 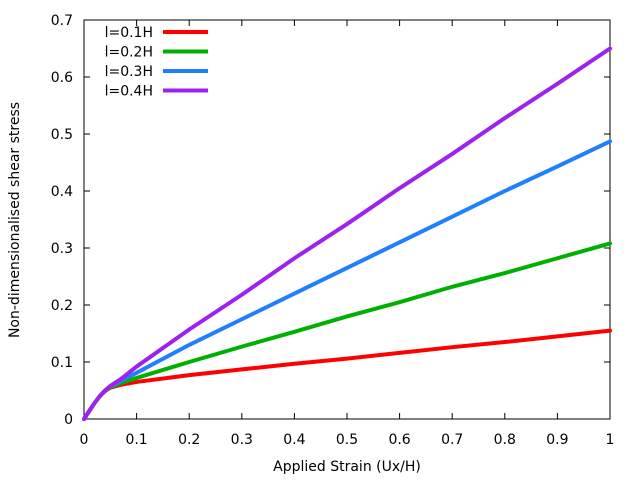 What do you see at coordinates (62, 21) in the screenshot?
I see `y-tick-label: 0.7` at bounding box center [62, 21].